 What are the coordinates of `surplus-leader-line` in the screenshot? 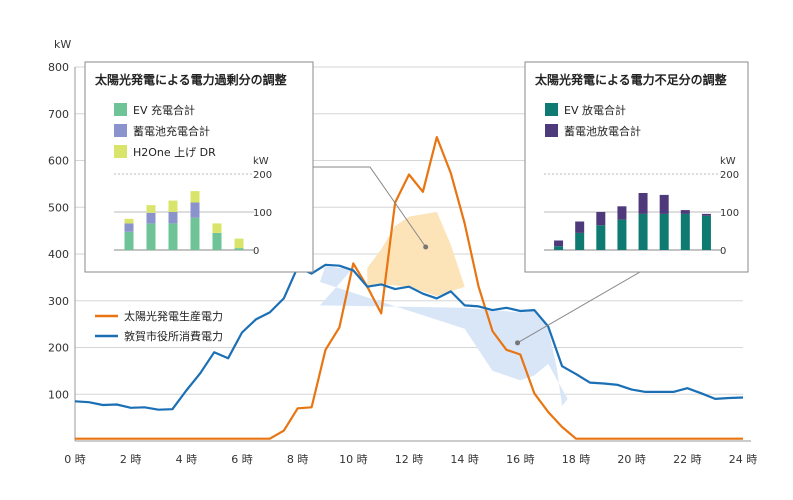 It's located at (370, 207).